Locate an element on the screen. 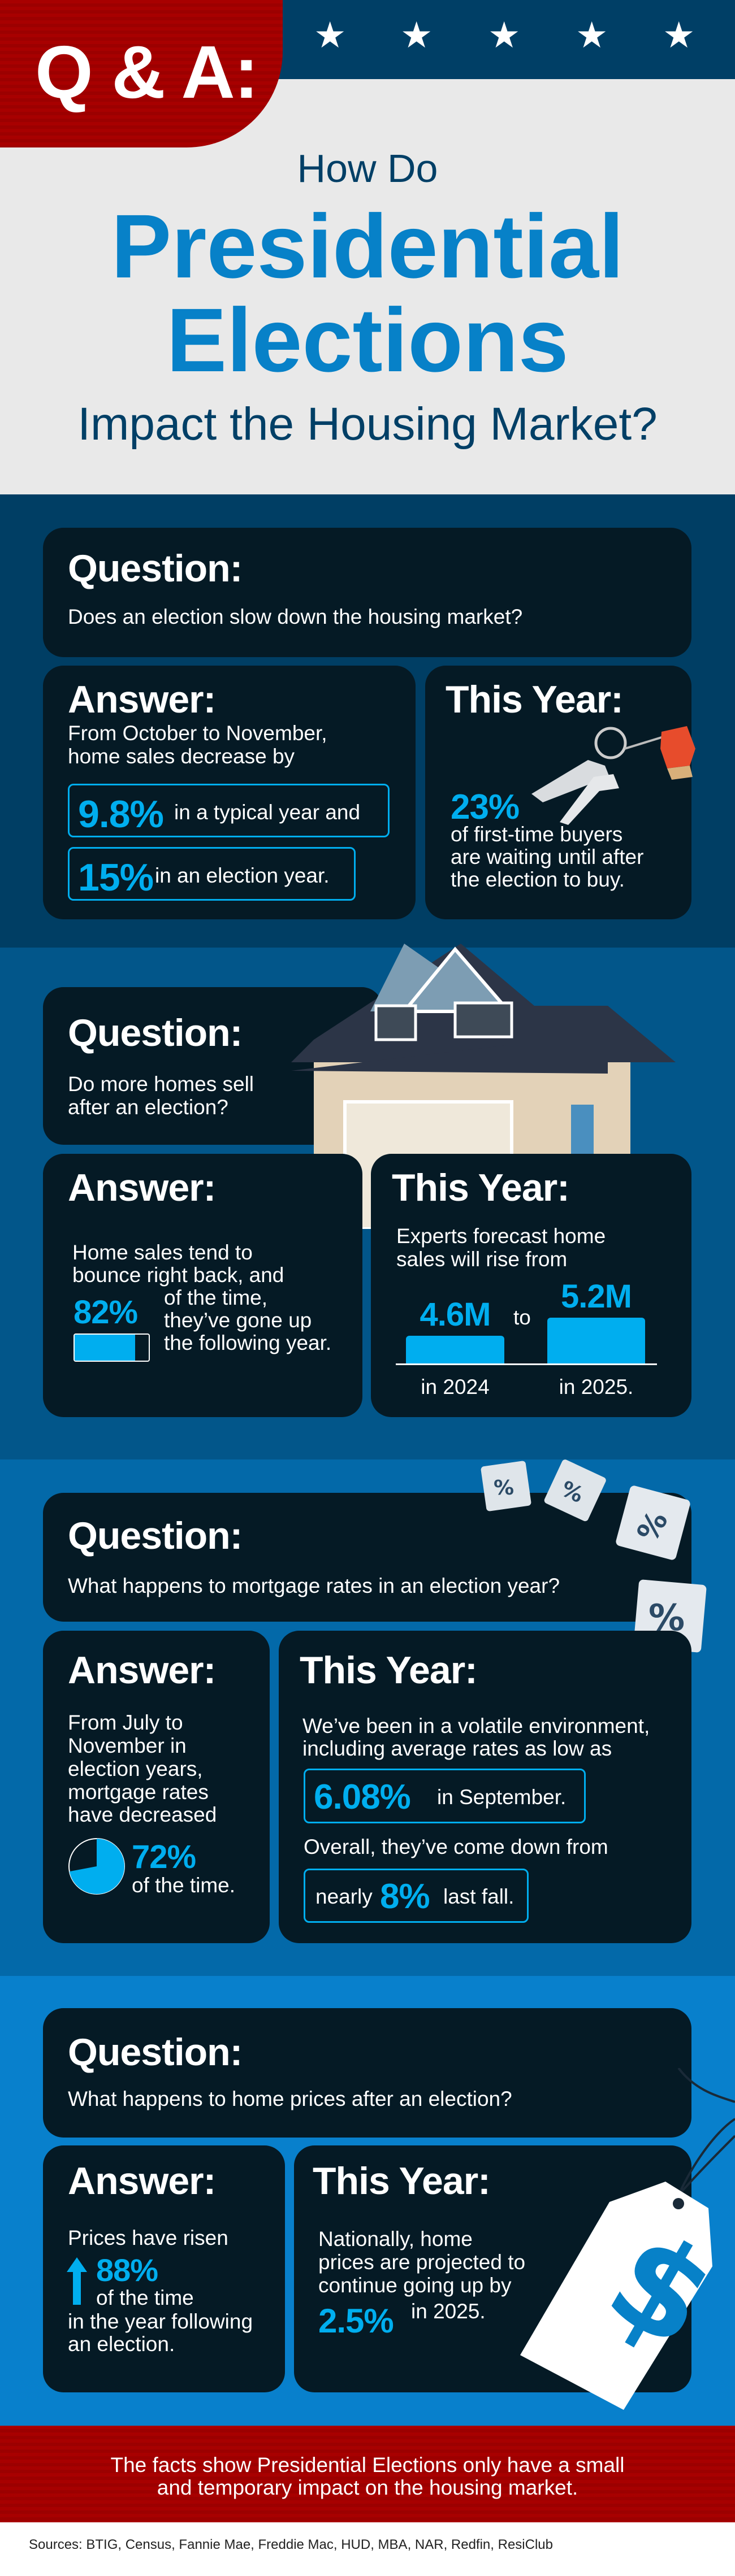 The width and height of the screenshot is (735, 2576). this-year-text: are waiting until after is located at coordinates (547, 856).